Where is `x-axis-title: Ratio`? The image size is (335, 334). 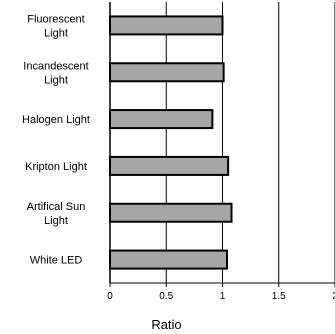 x-axis-title: Ratio is located at coordinates (166, 324).